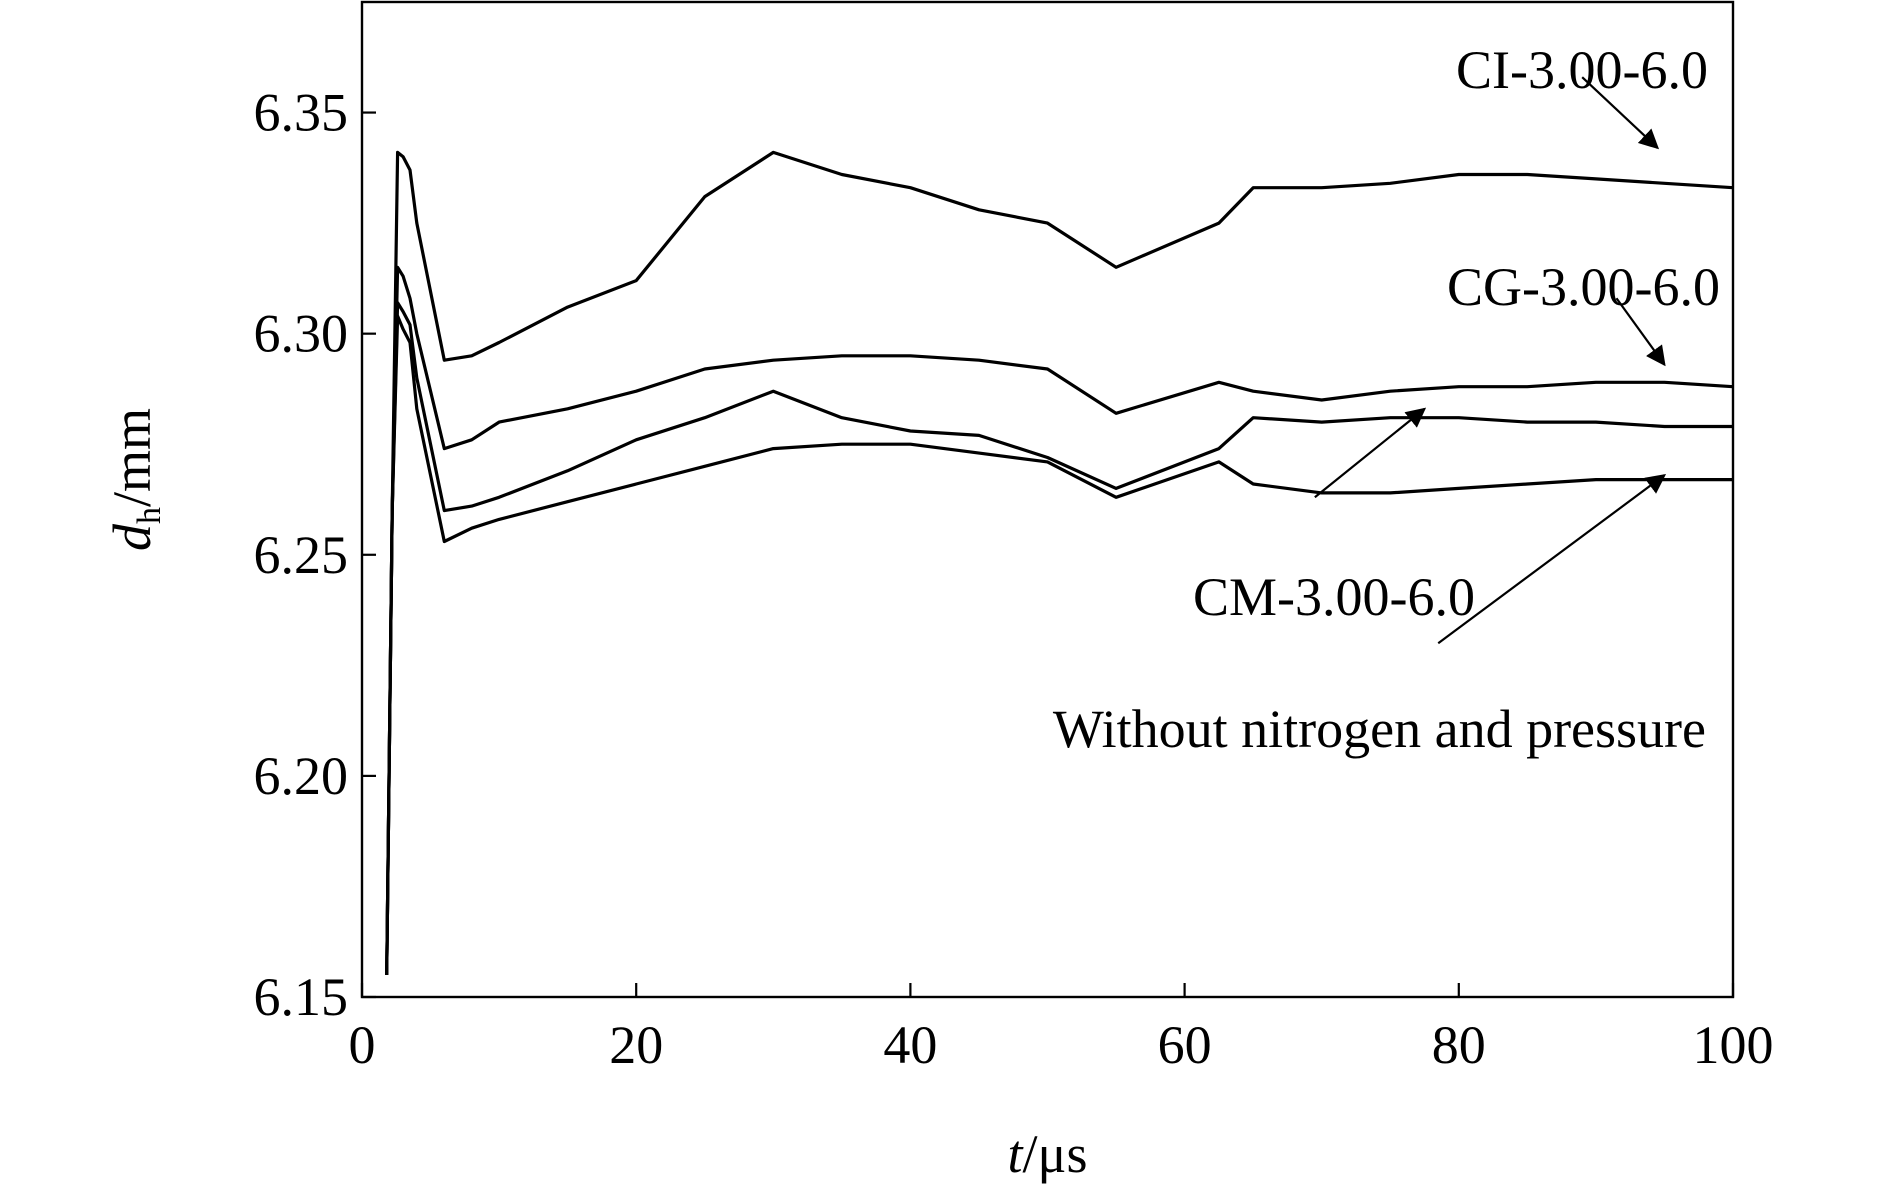  What do you see at coordinates (149, 515) in the screenshot?
I see `y-axis-subscript: h` at bounding box center [149, 515].